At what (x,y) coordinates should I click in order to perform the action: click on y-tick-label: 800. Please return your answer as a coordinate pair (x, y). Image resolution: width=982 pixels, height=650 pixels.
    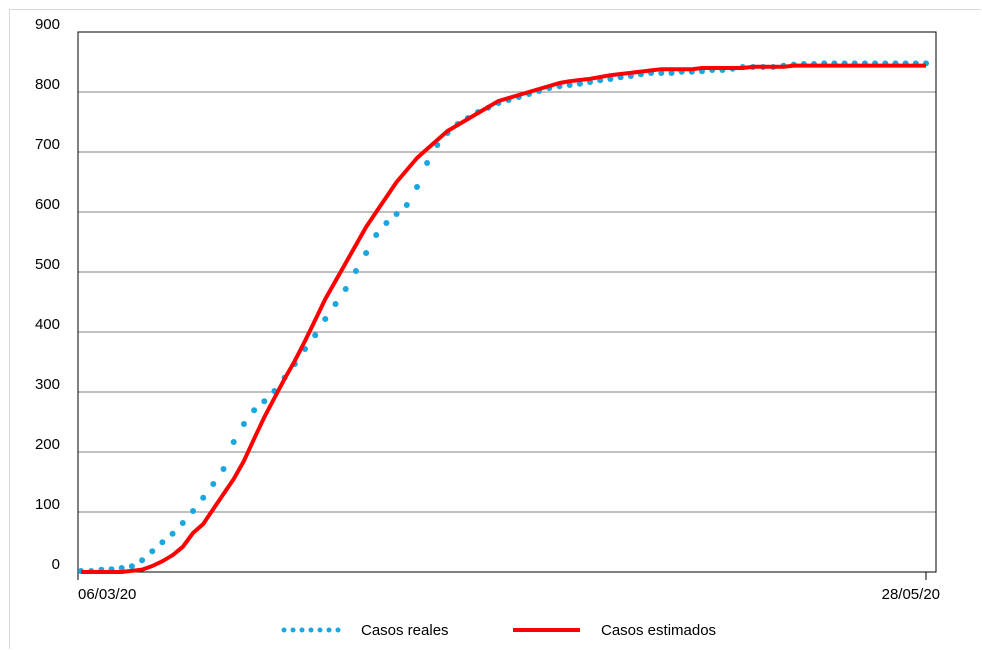
    Looking at the image, I should click on (47, 84).